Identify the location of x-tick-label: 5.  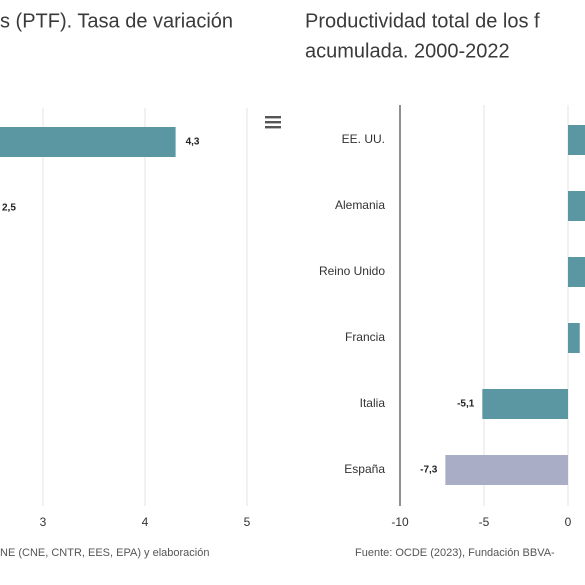
(247, 522).